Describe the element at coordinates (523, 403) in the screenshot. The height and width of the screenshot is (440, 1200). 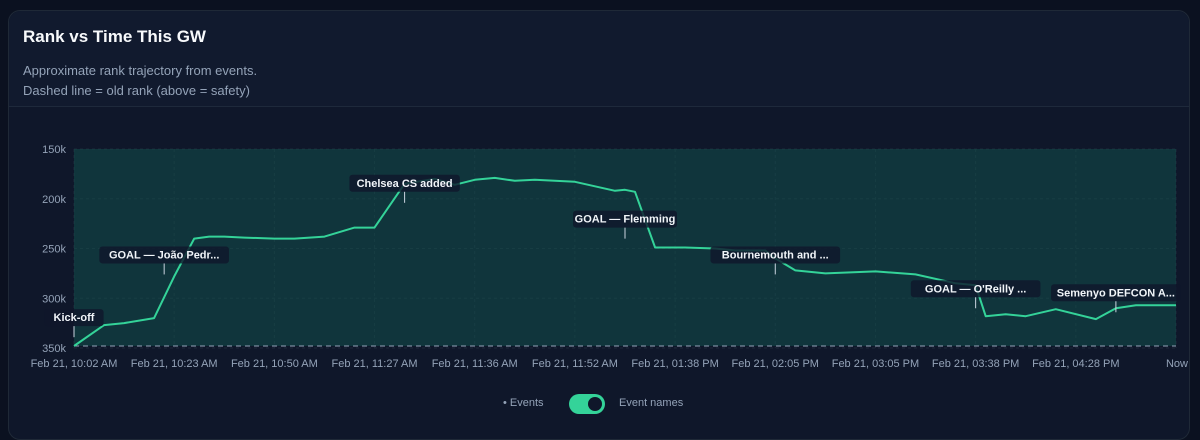
I see `legend-events: • Events` at that location.